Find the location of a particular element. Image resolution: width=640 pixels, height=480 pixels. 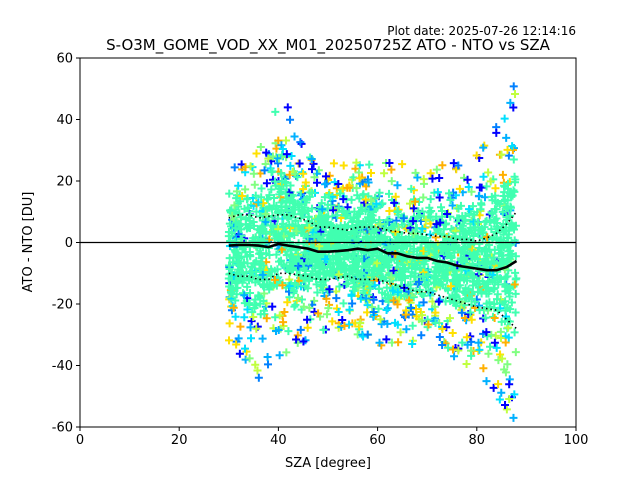

y-tick-label: -40 is located at coordinates (62, 366).